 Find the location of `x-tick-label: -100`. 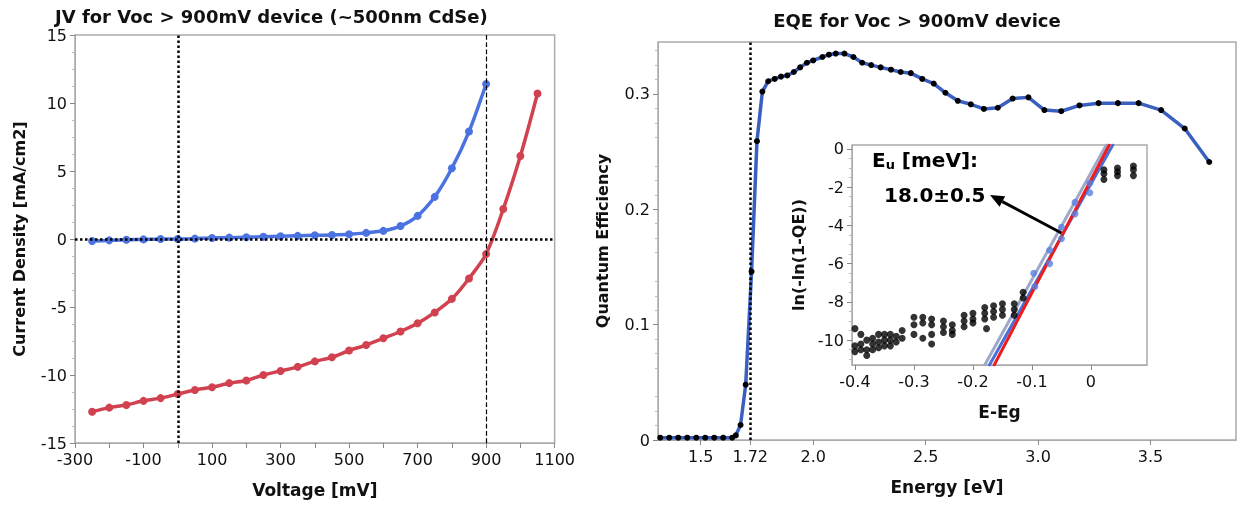

x-tick-label: -100 is located at coordinates (143, 459).